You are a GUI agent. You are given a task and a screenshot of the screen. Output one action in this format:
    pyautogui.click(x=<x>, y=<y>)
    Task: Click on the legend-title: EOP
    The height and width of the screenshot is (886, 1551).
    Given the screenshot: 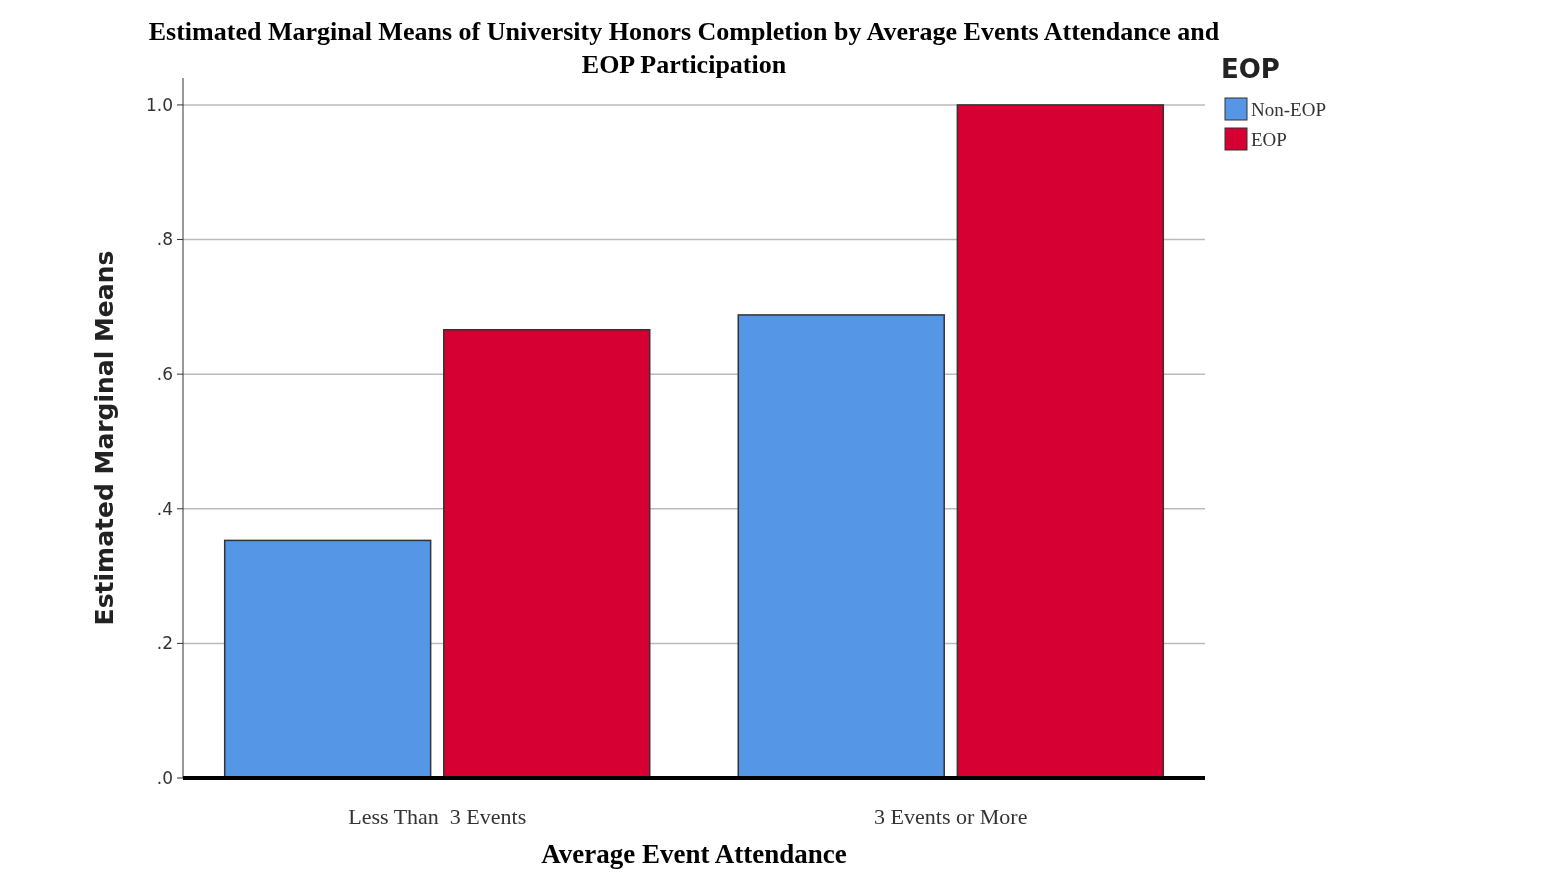 What is the action you would take?
    pyautogui.click(x=1250, y=69)
    